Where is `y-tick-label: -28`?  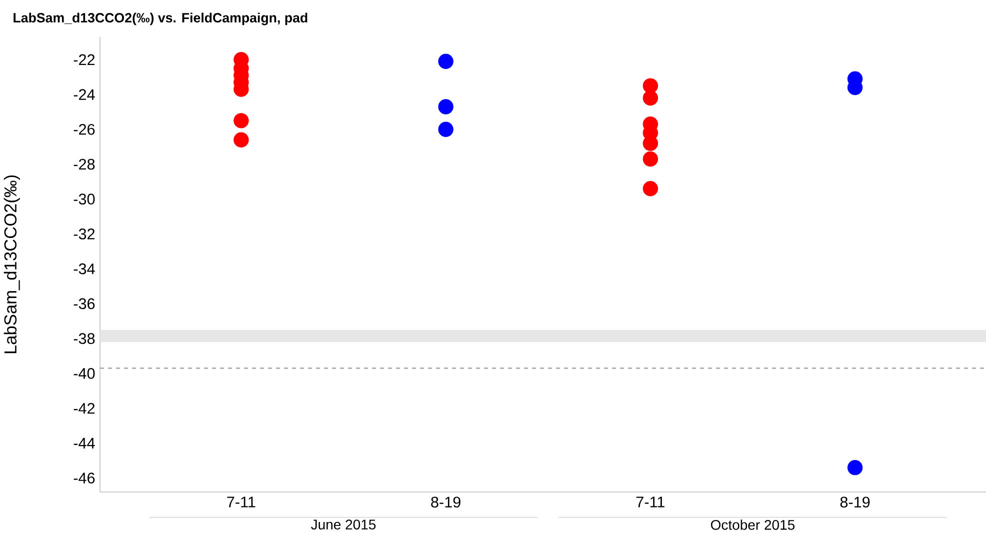 y-tick-label: -28 is located at coordinates (84, 164).